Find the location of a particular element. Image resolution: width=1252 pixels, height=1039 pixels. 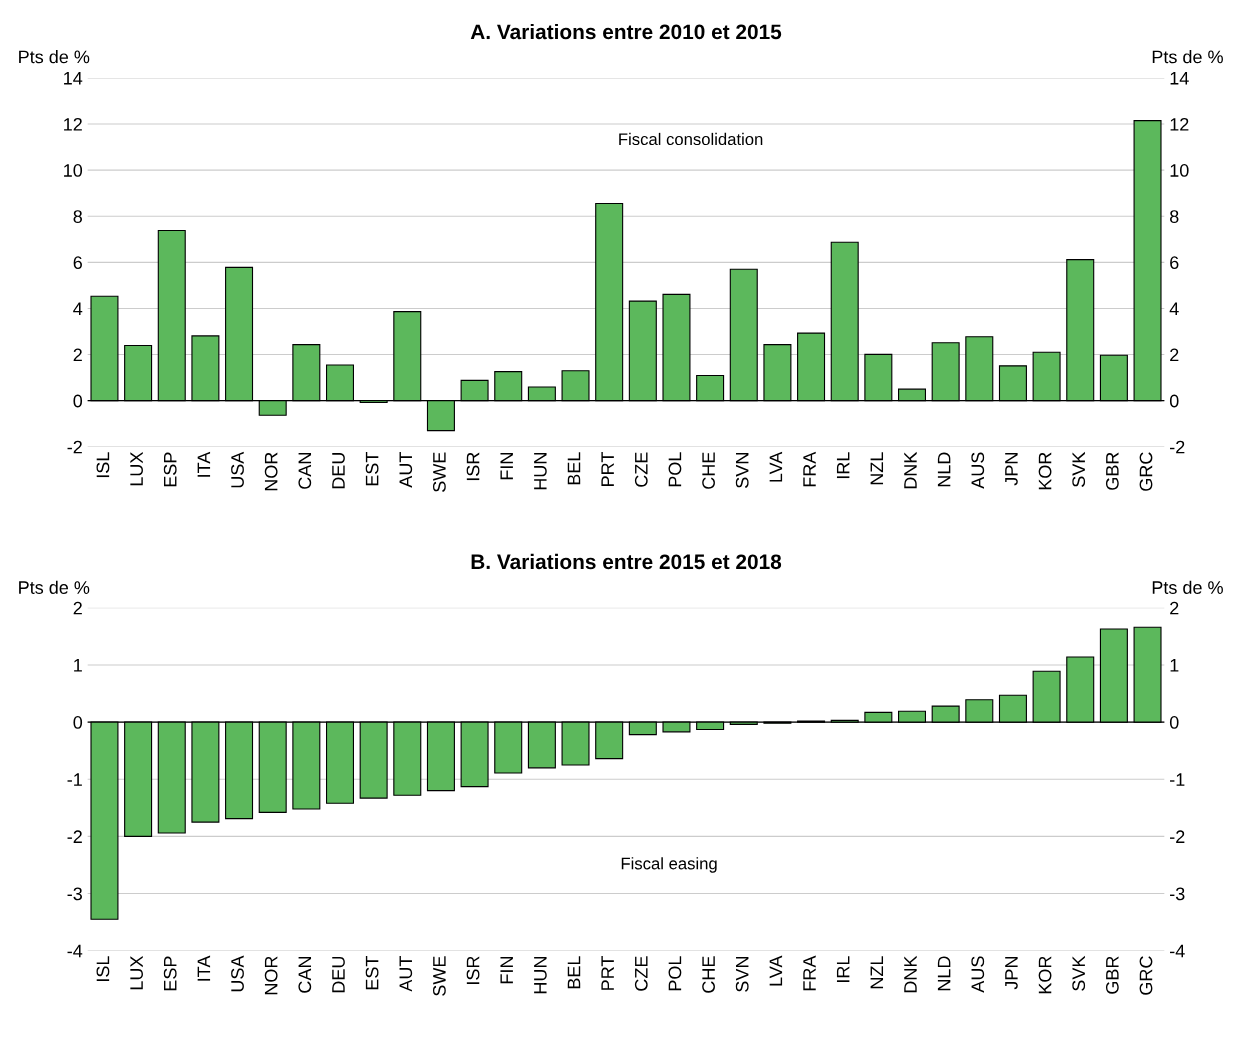

y2-tick-label: 12 is located at coordinates (1179, 124).